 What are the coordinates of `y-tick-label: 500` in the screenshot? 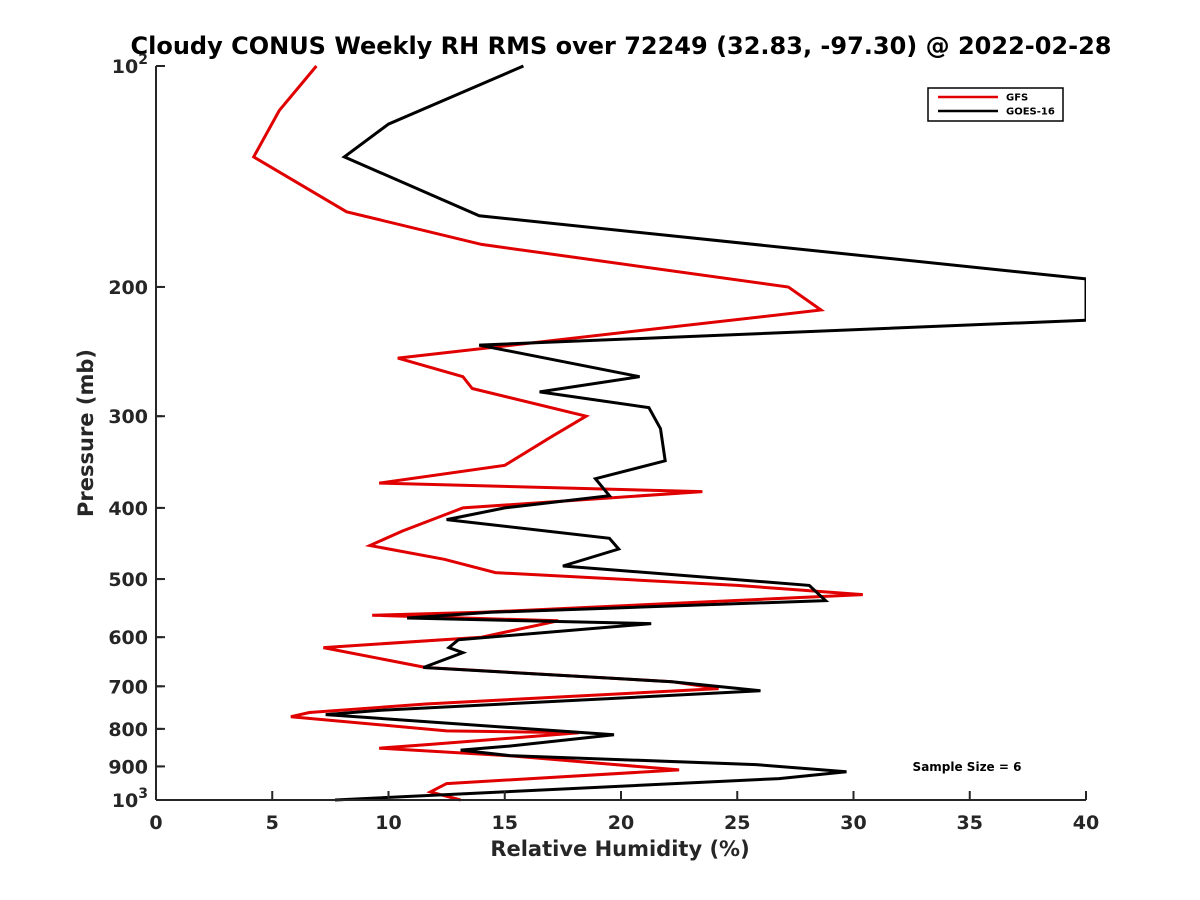 It's located at (128, 580).